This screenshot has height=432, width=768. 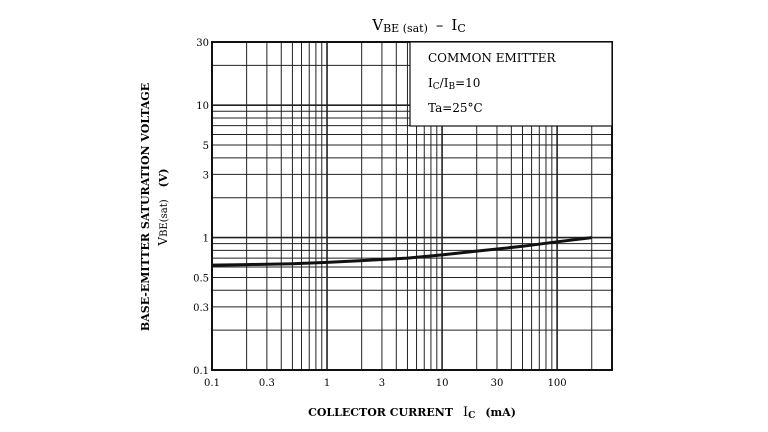 I want to click on y-tick-label: 0.1, so click(x=201, y=371).